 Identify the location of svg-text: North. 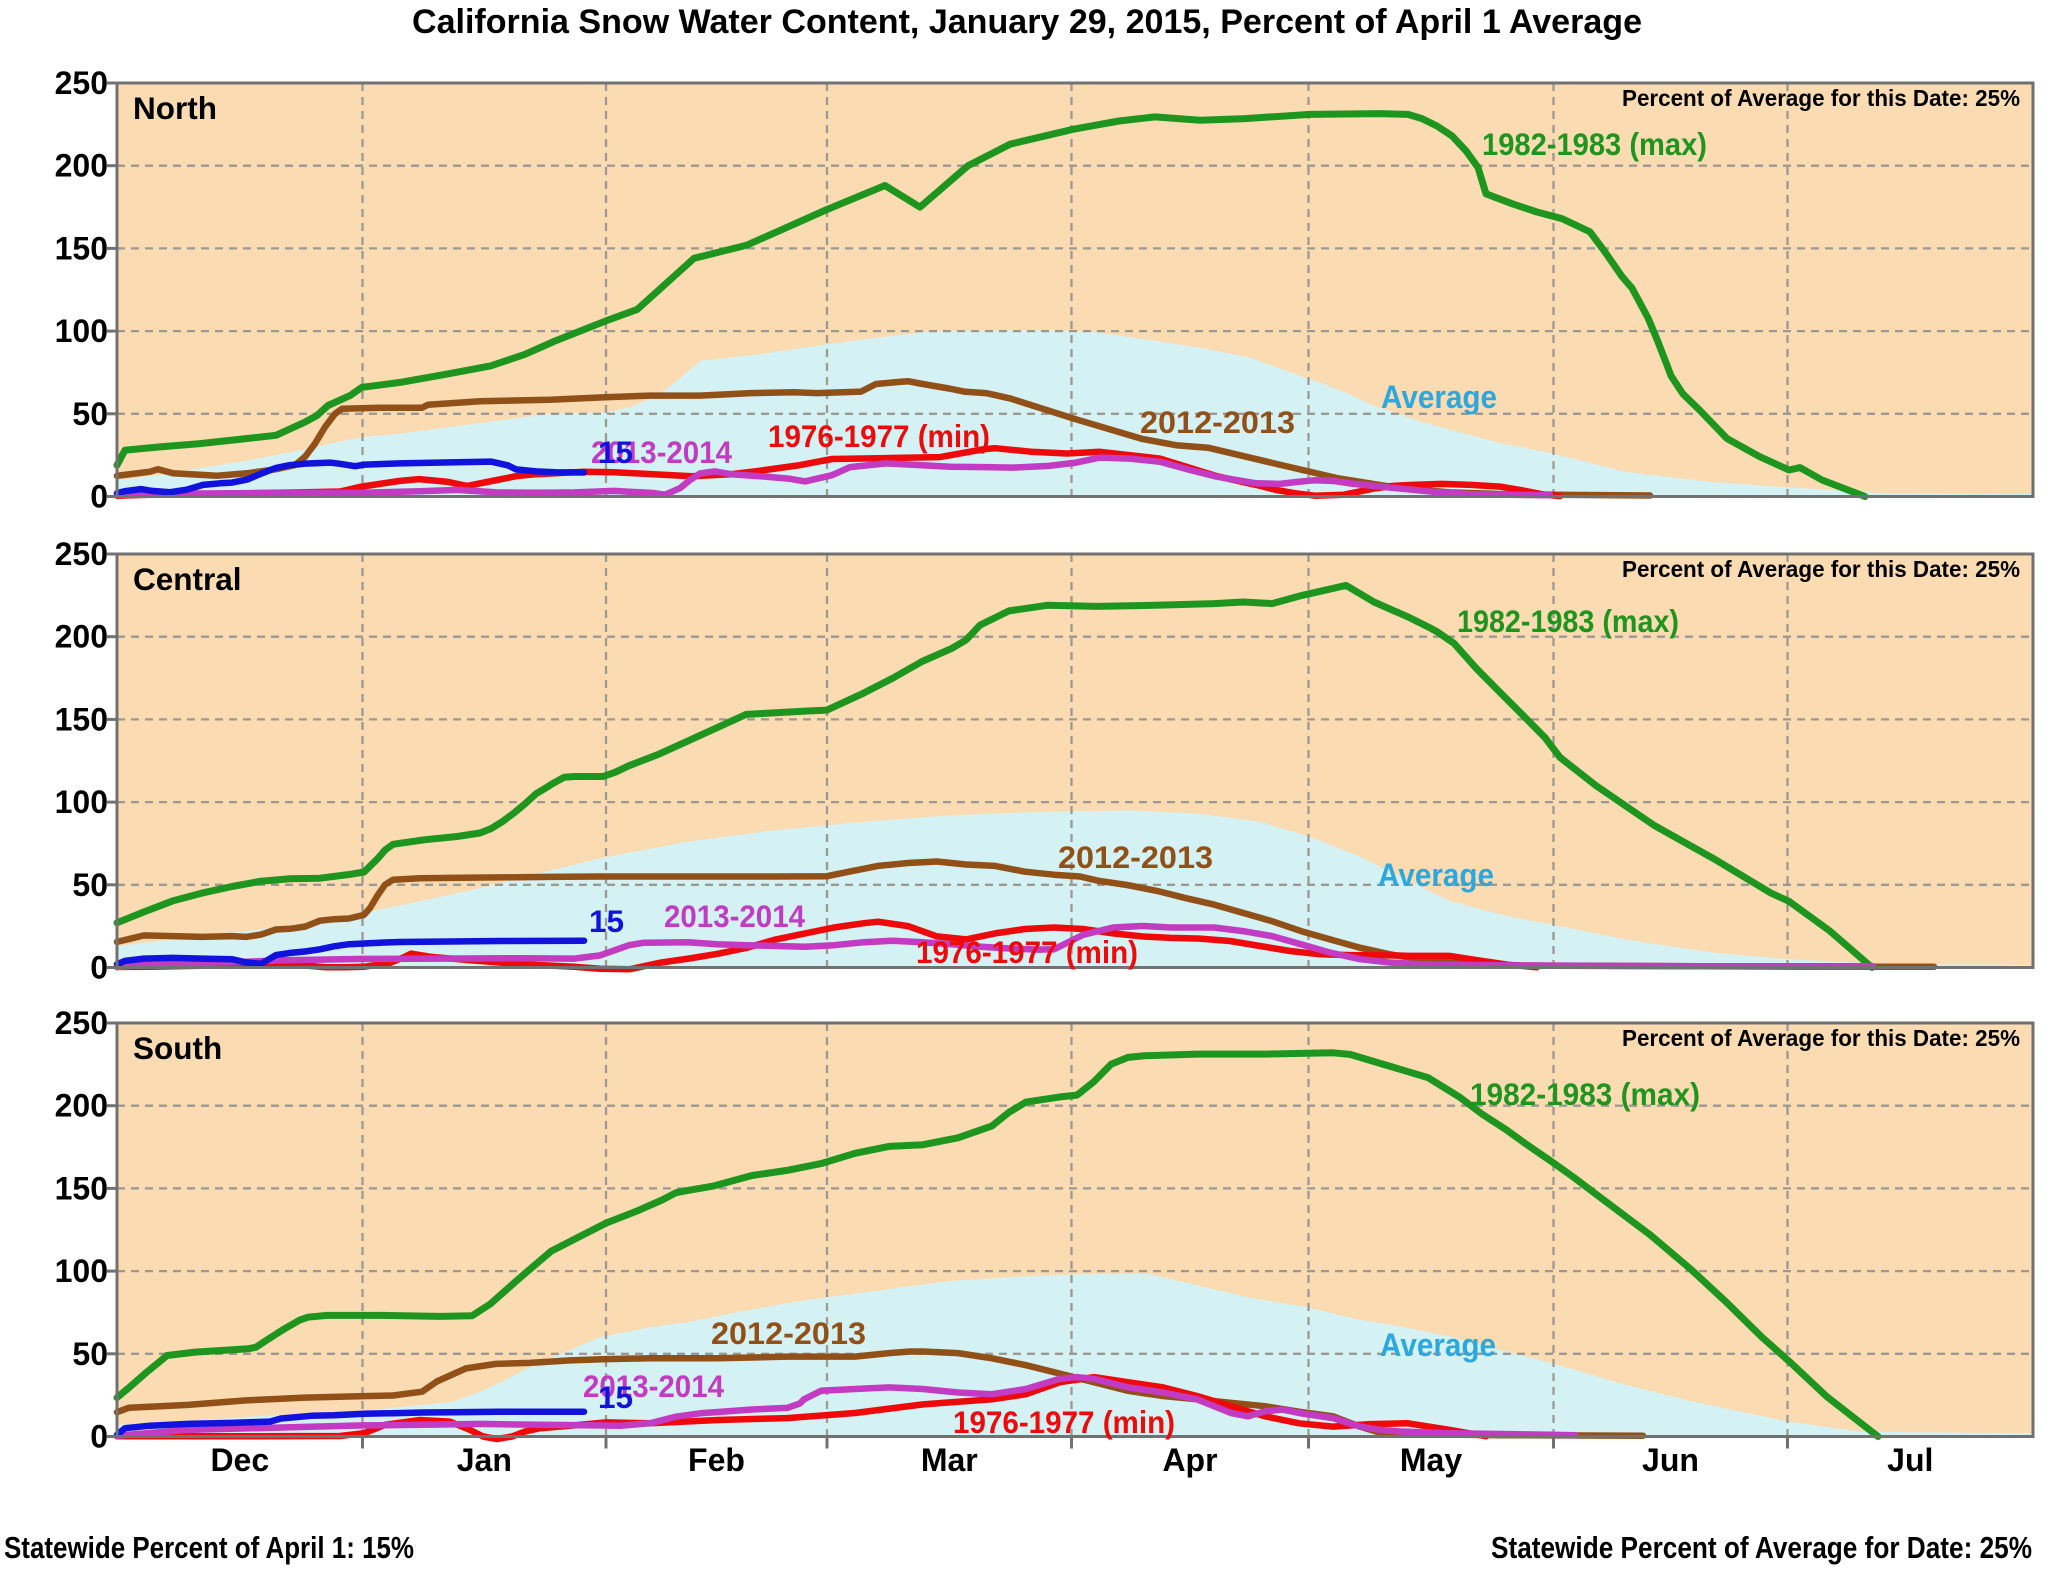
(175, 108).